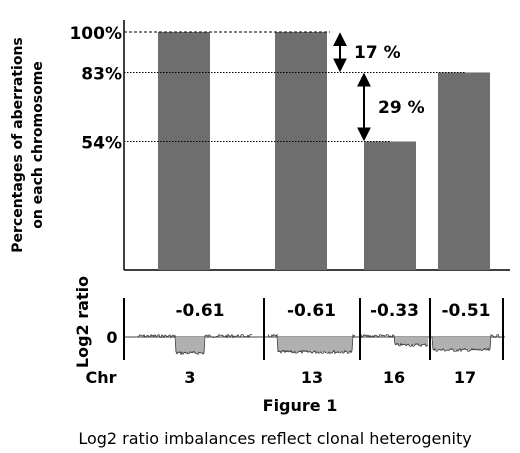 Image resolution: width=520 pixels, height=453 pixels. I want to click on log2-segments-group: -0.61 3 -0.61 13 -0.33 16 -0.51 17, so click(313, 342).